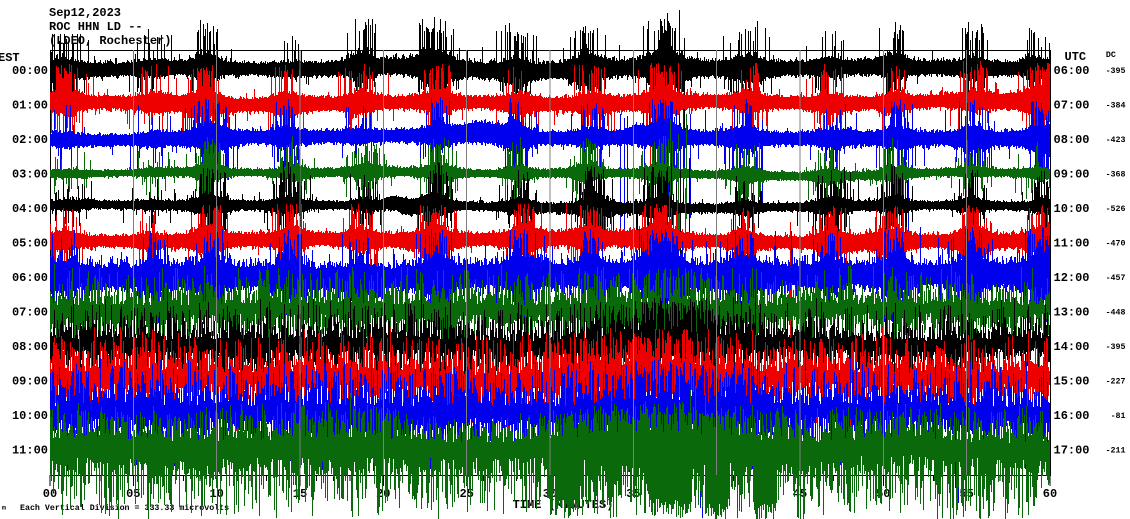 The width and height of the screenshot is (1130, 519). Describe the element at coordinates (30, 175) in the screenshot. I see `svg-text: 03:00` at that location.